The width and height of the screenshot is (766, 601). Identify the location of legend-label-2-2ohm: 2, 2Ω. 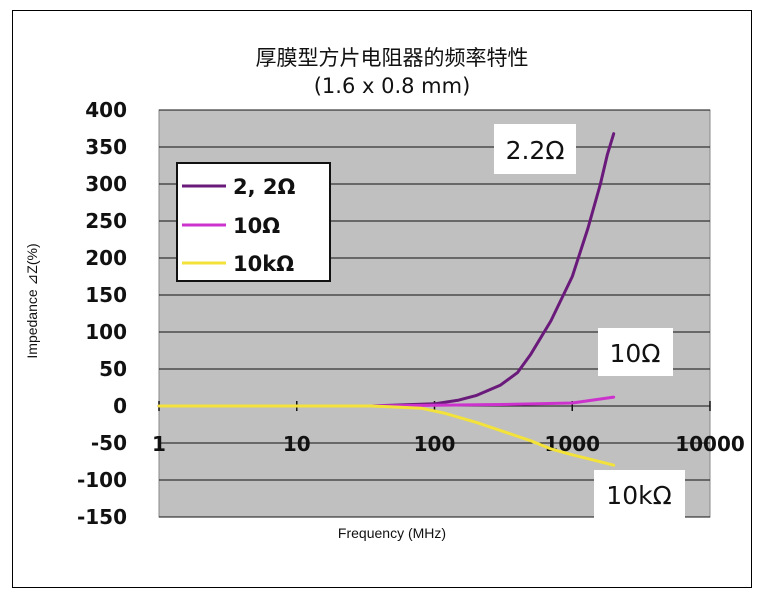
(264, 187).